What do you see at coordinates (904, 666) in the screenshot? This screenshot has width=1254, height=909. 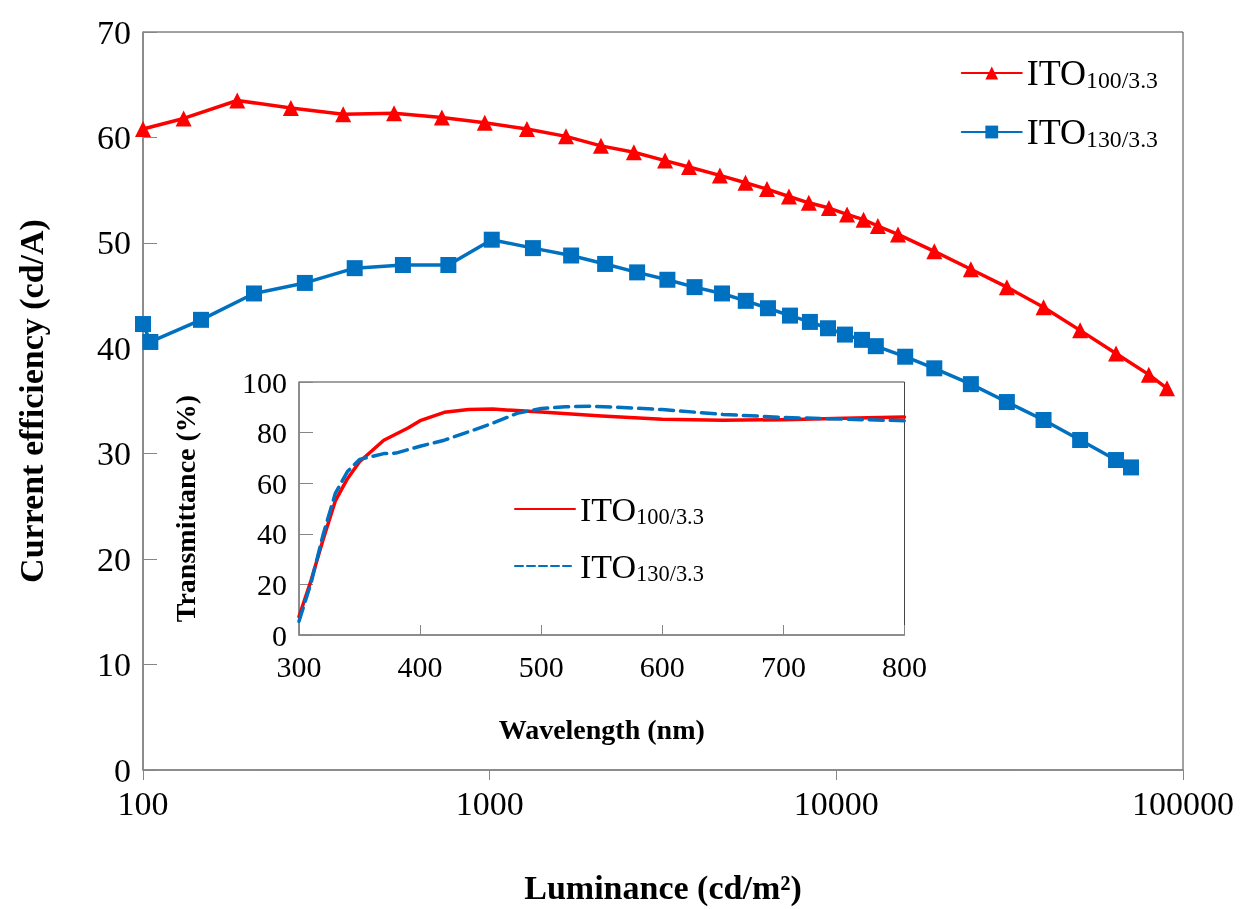 I see `x-tick-label: 800` at bounding box center [904, 666].